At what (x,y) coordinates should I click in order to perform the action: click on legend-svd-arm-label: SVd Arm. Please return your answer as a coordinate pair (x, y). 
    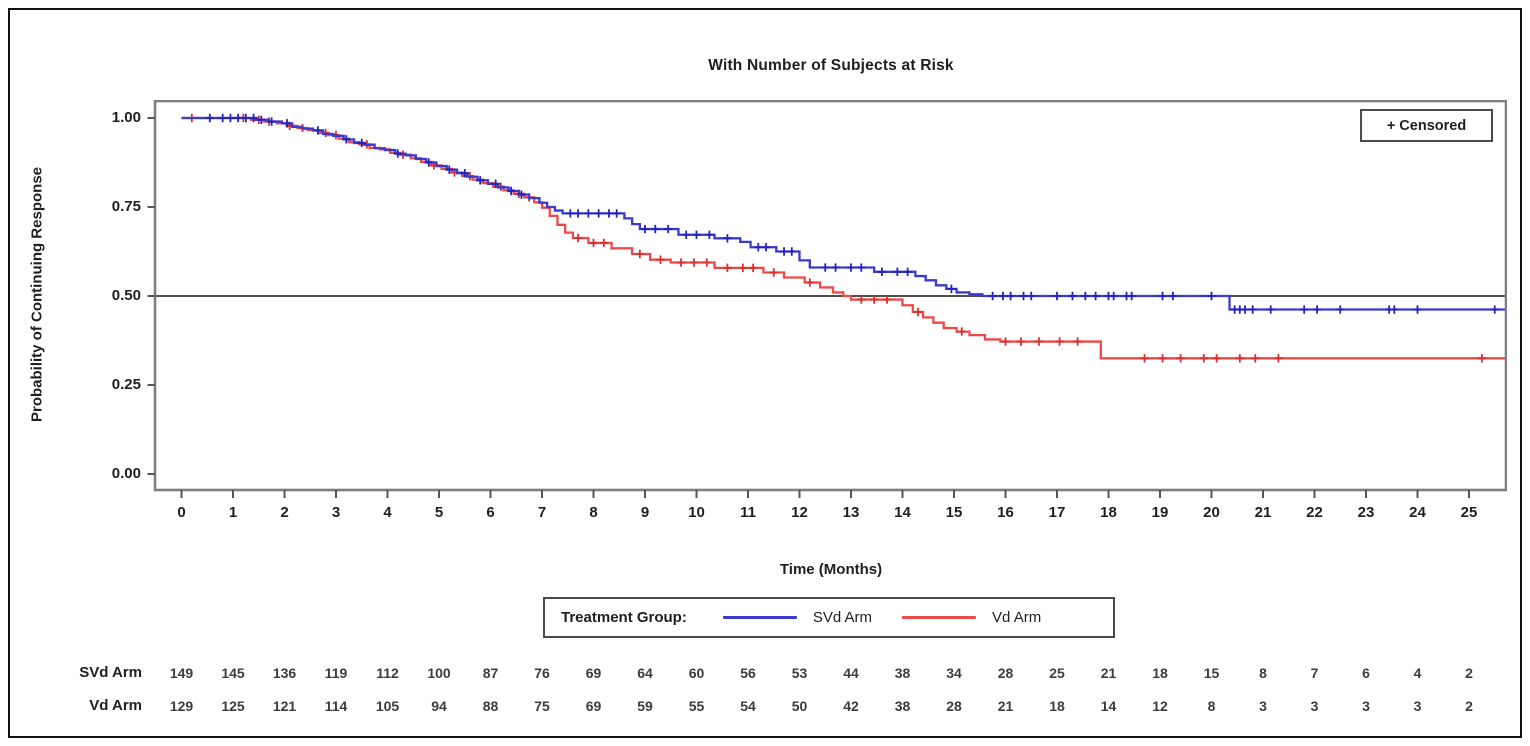
    Looking at the image, I should click on (842, 617).